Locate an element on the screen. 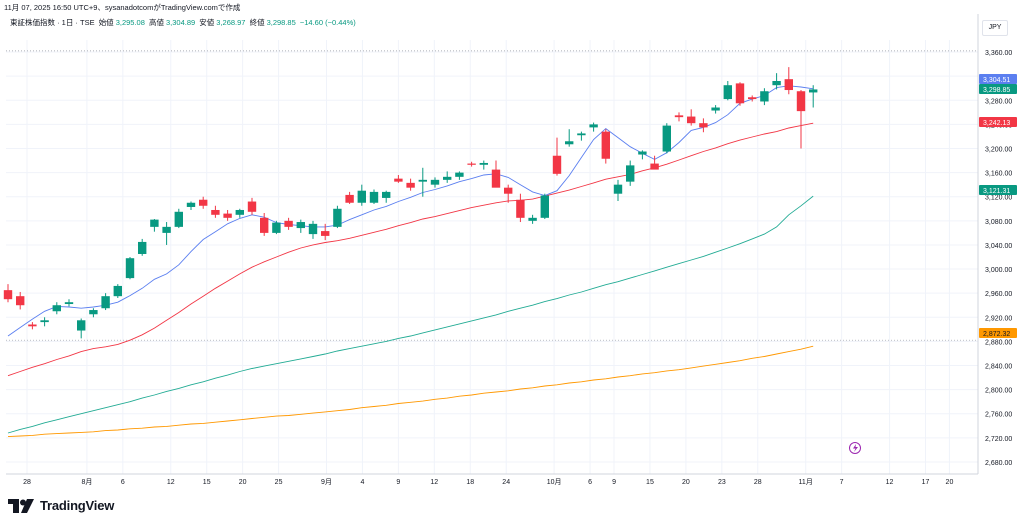 This screenshot has width=1024, height=524. low-value: 3,268.97 is located at coordinates (231, 22).